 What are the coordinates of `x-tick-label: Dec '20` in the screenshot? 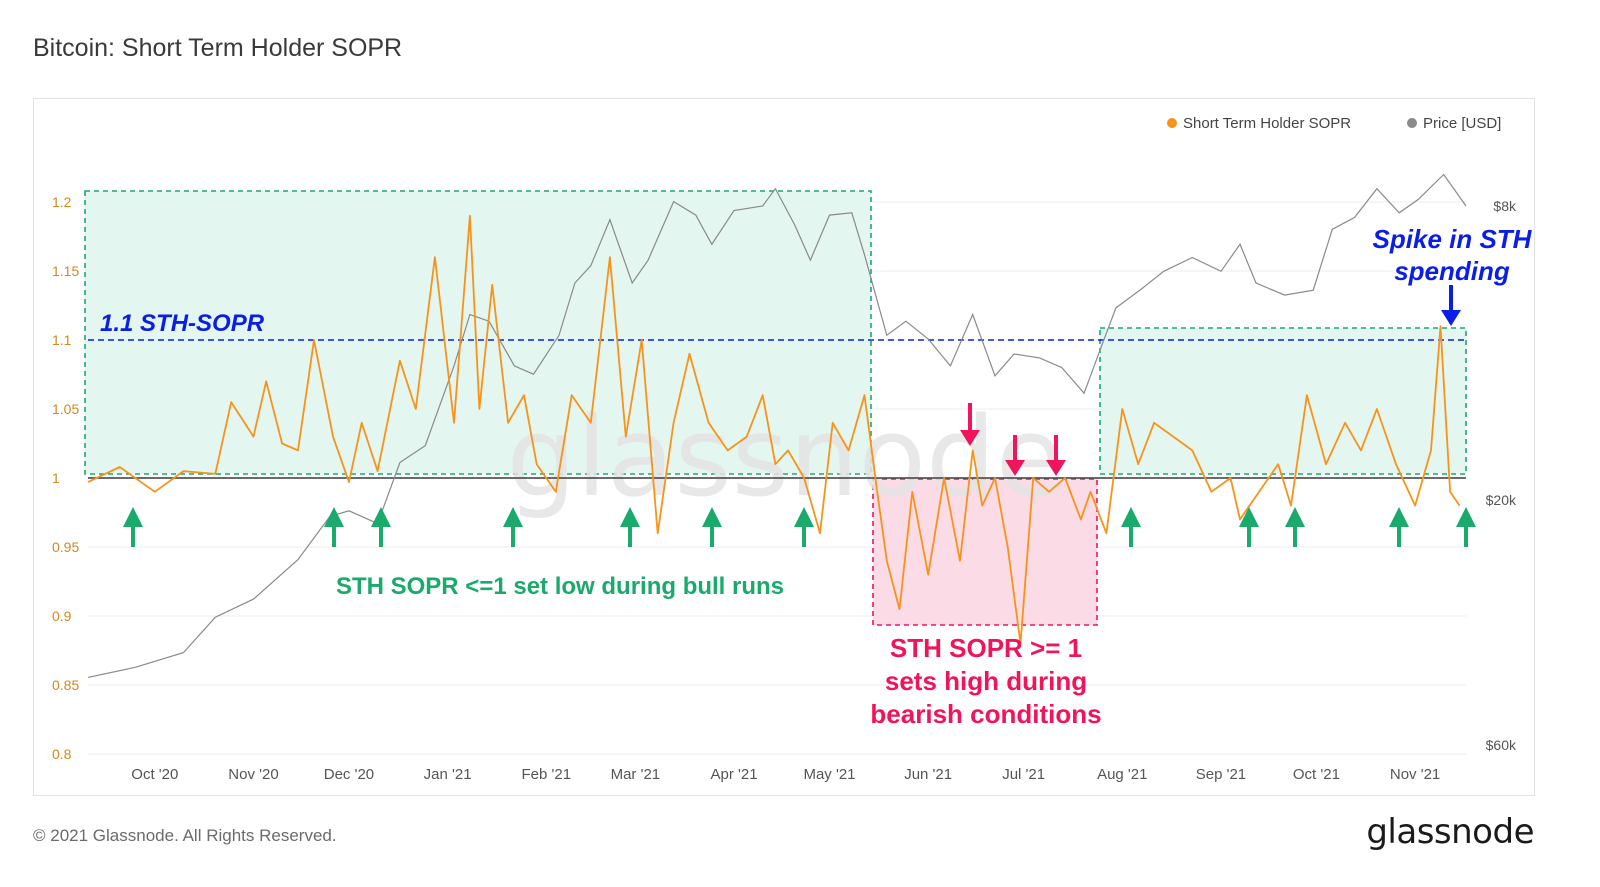 It's located at (349, 774).